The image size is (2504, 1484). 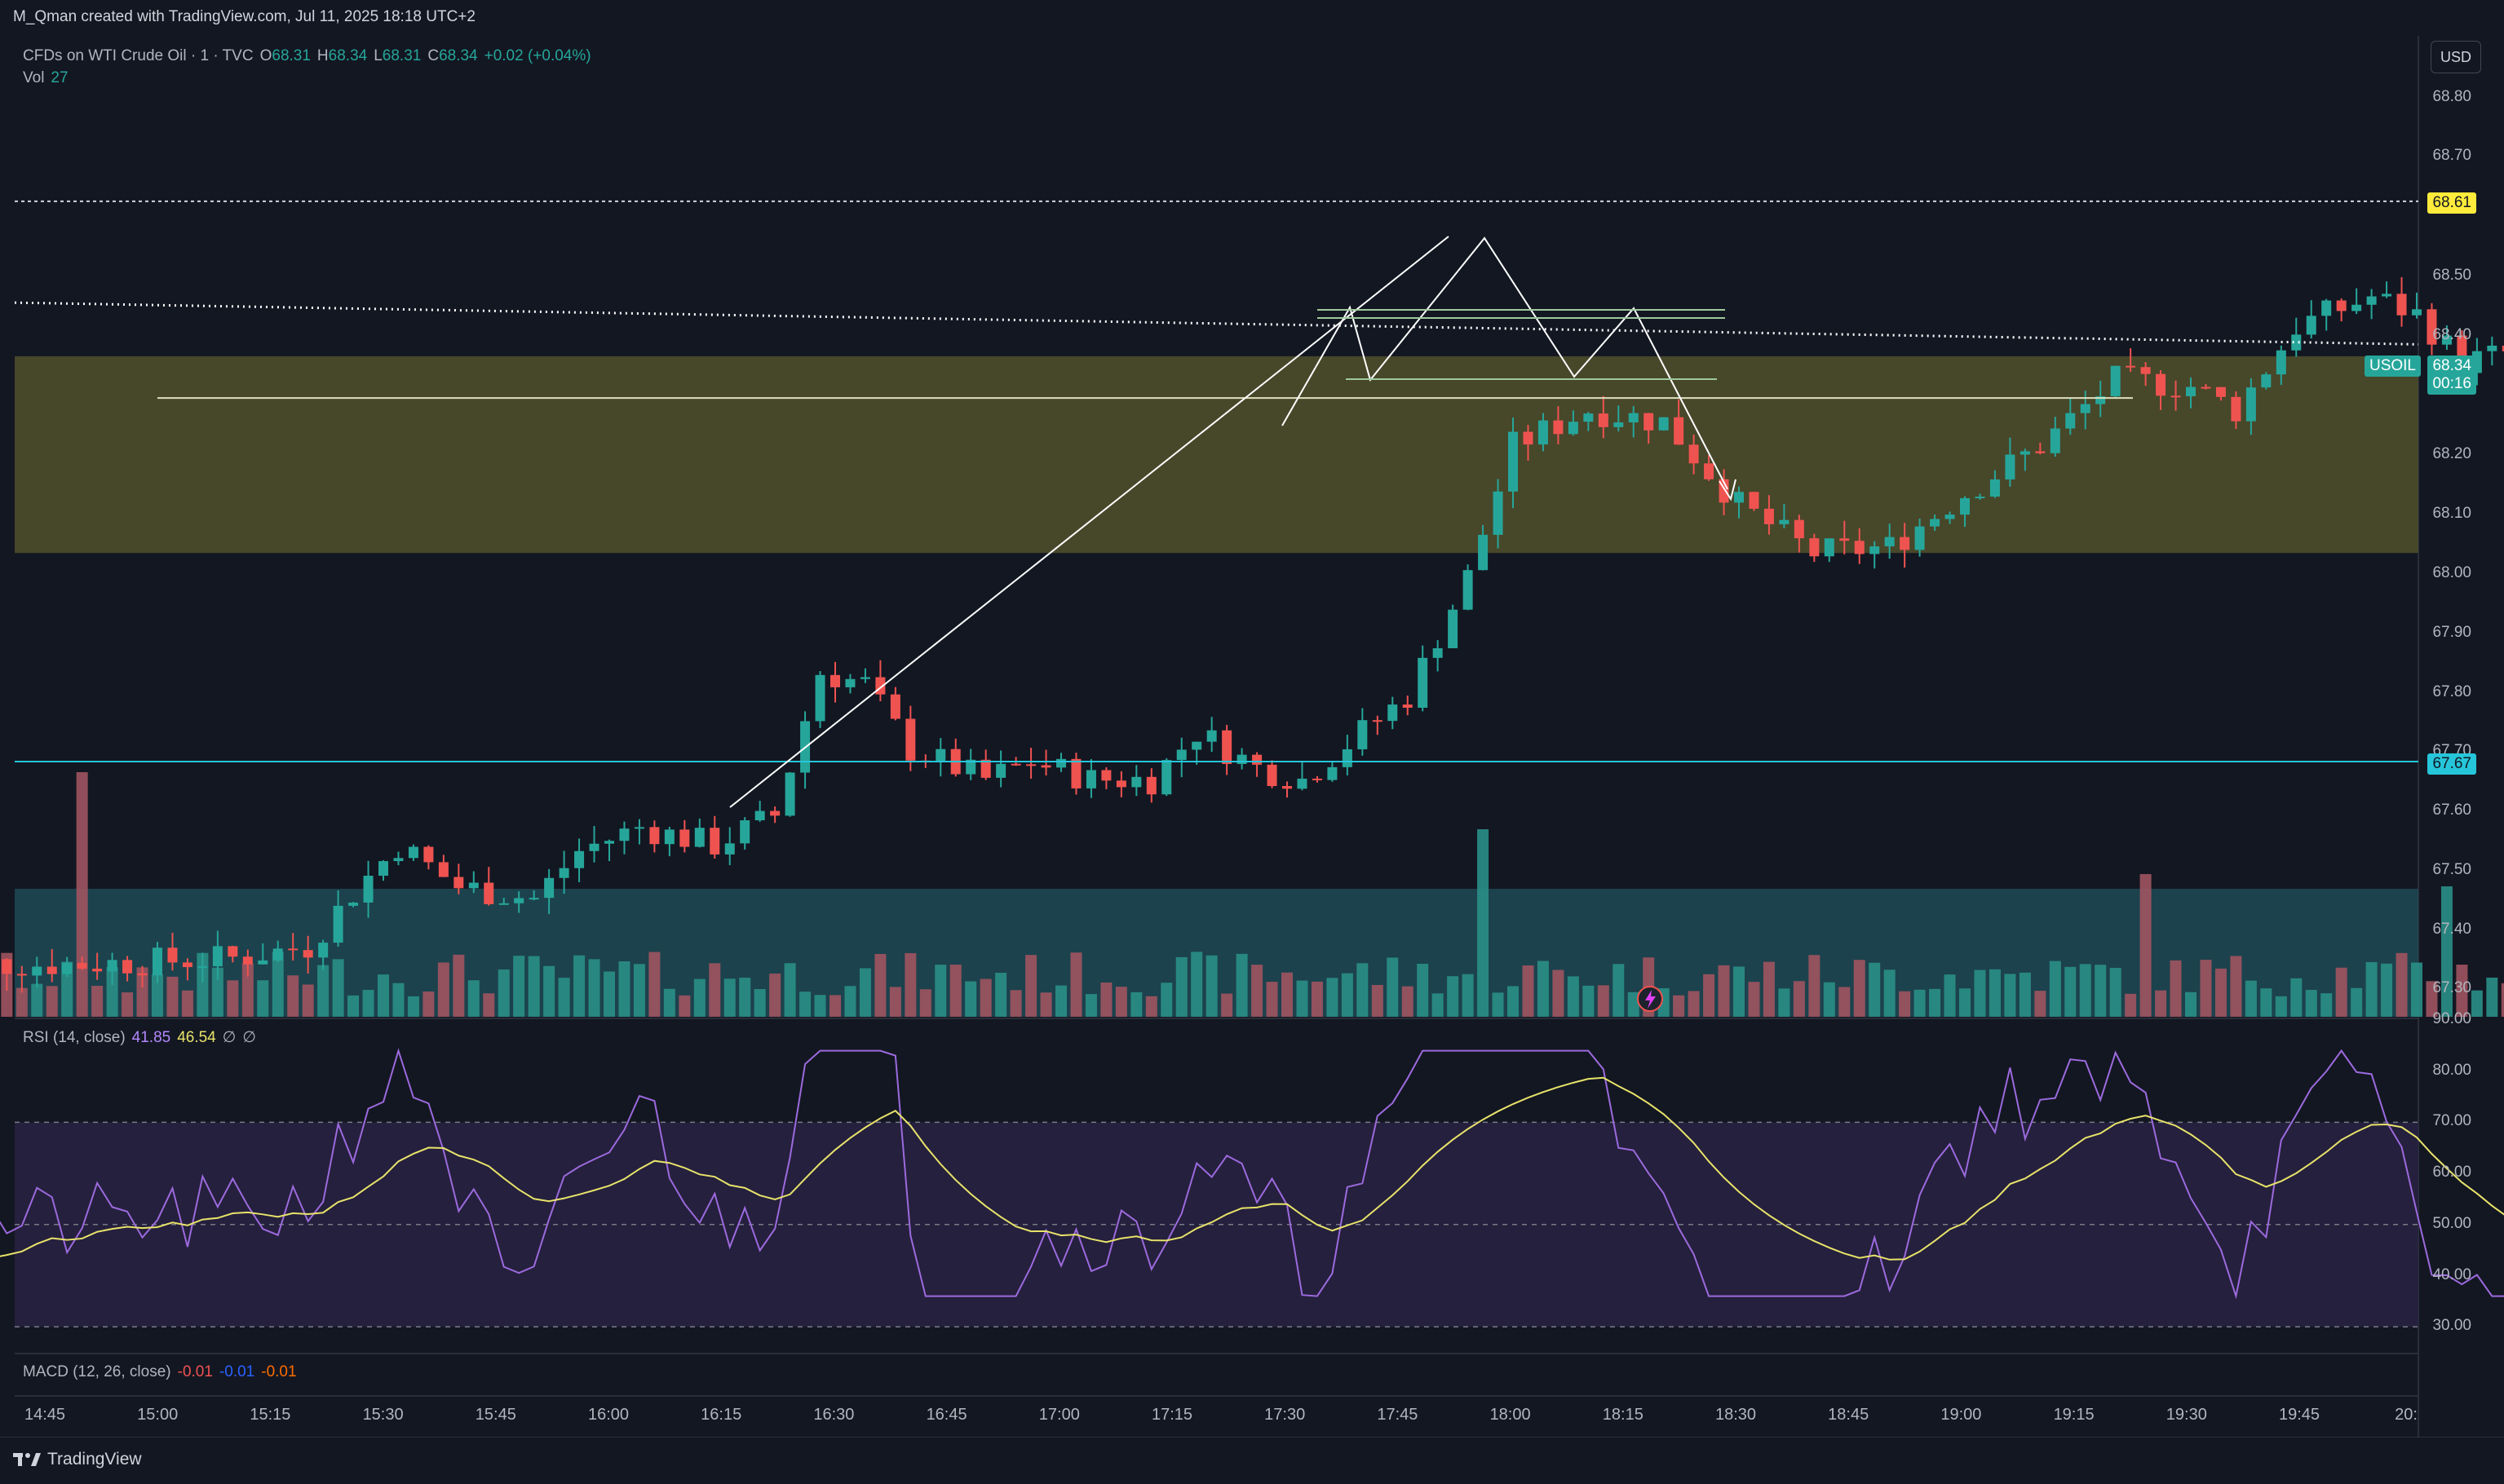 What do you see at coordinates (151, 1037) in the screenshot?
I see `rsi-value: 41.85` at bounding box center [151, 1037].